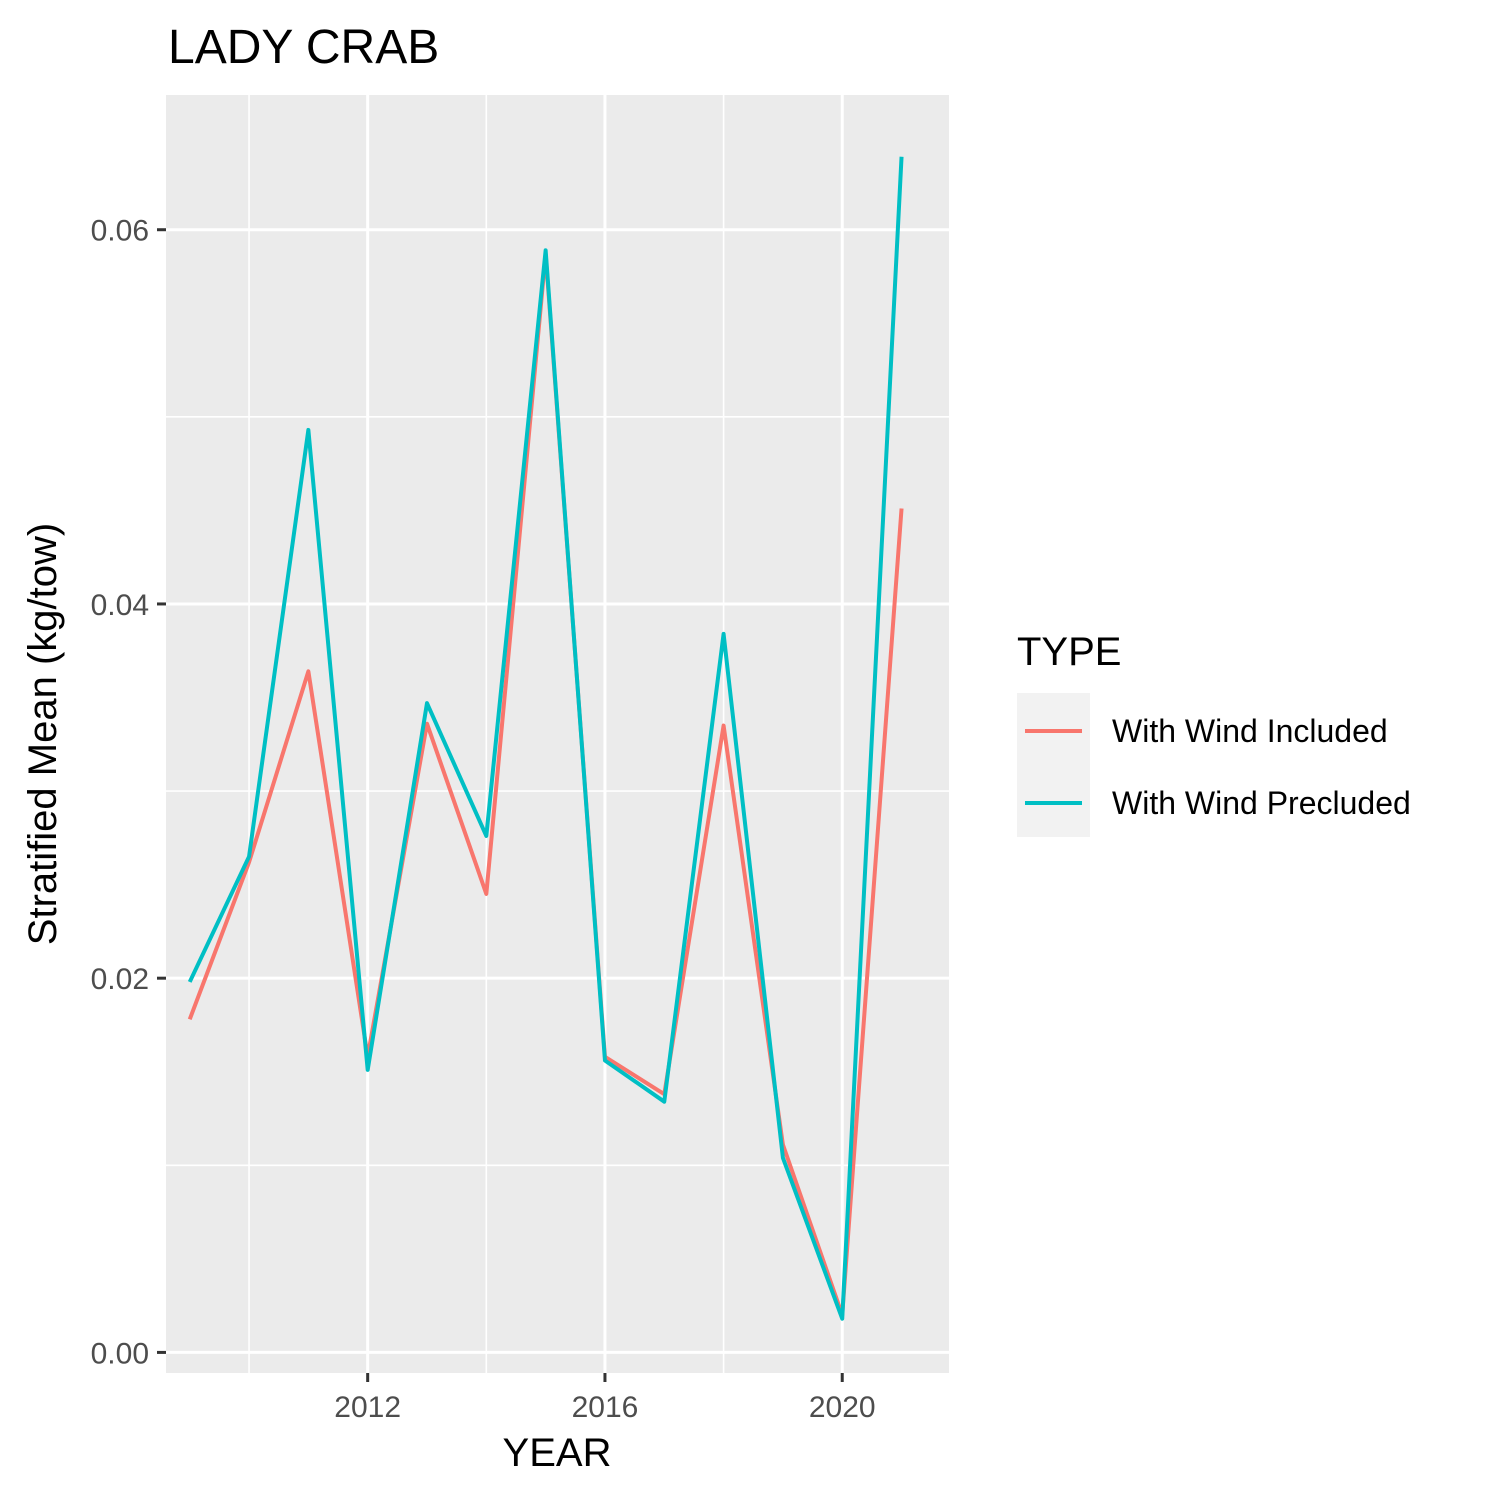  Describe the element at coordinates (43, 734) in the screenshot. I see `y-axis-title: Stratified Mean (kg/tow)` at that location.